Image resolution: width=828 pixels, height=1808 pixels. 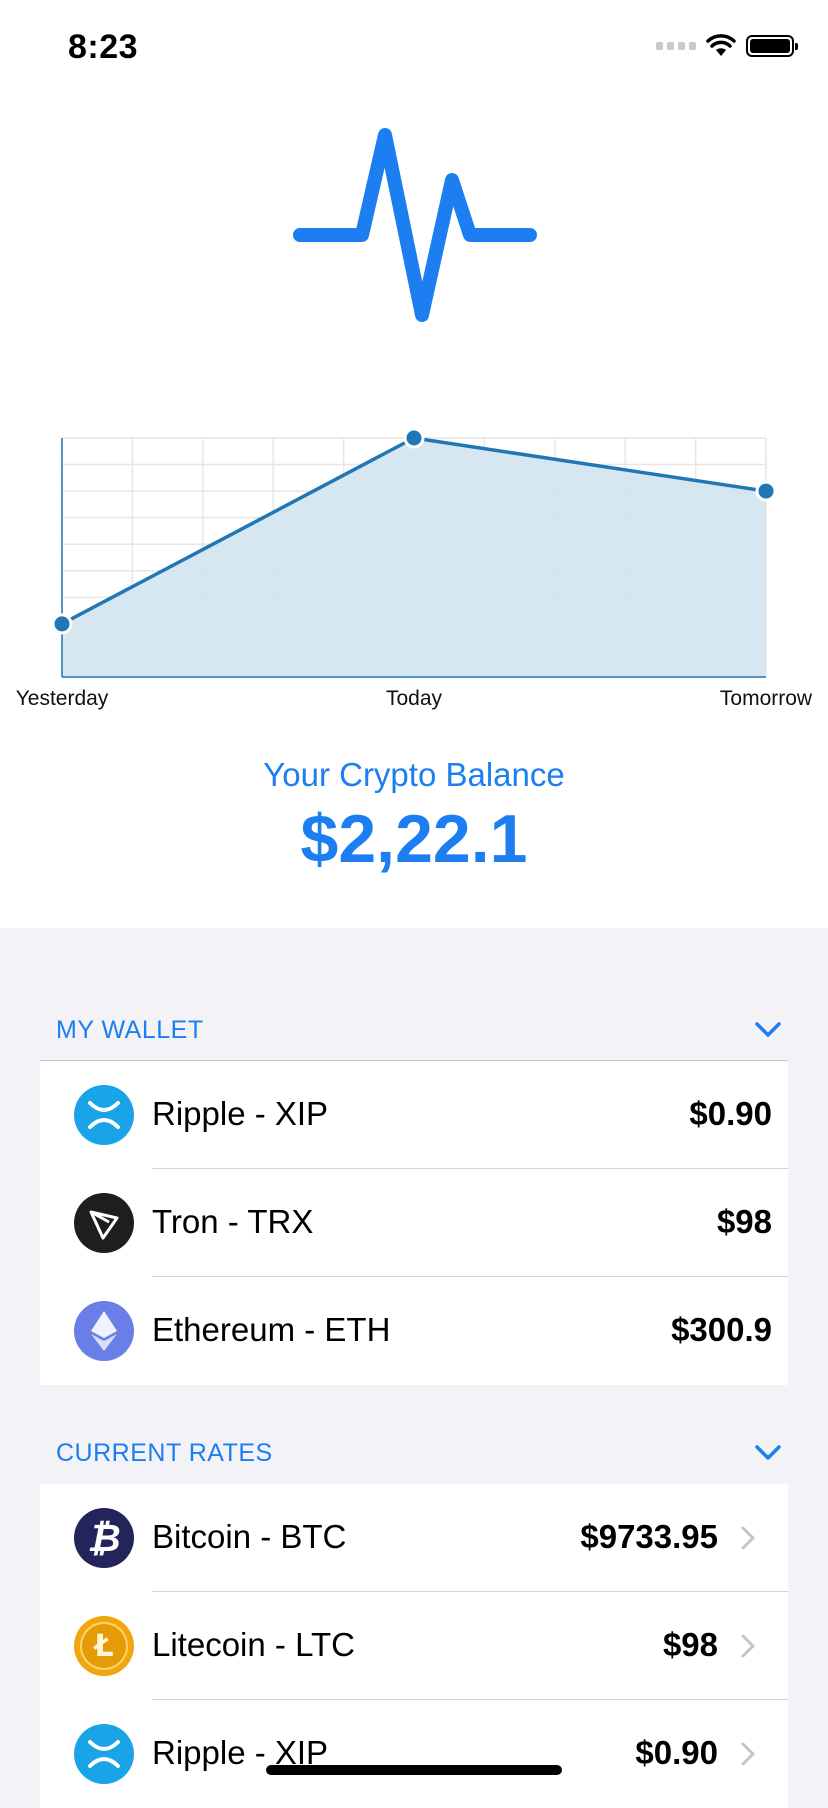 What do you see at coordinates (271, 1329) in the screenshot?
I see `coin-name: Ethereum - ETH` at bounding box center [271, 1329].